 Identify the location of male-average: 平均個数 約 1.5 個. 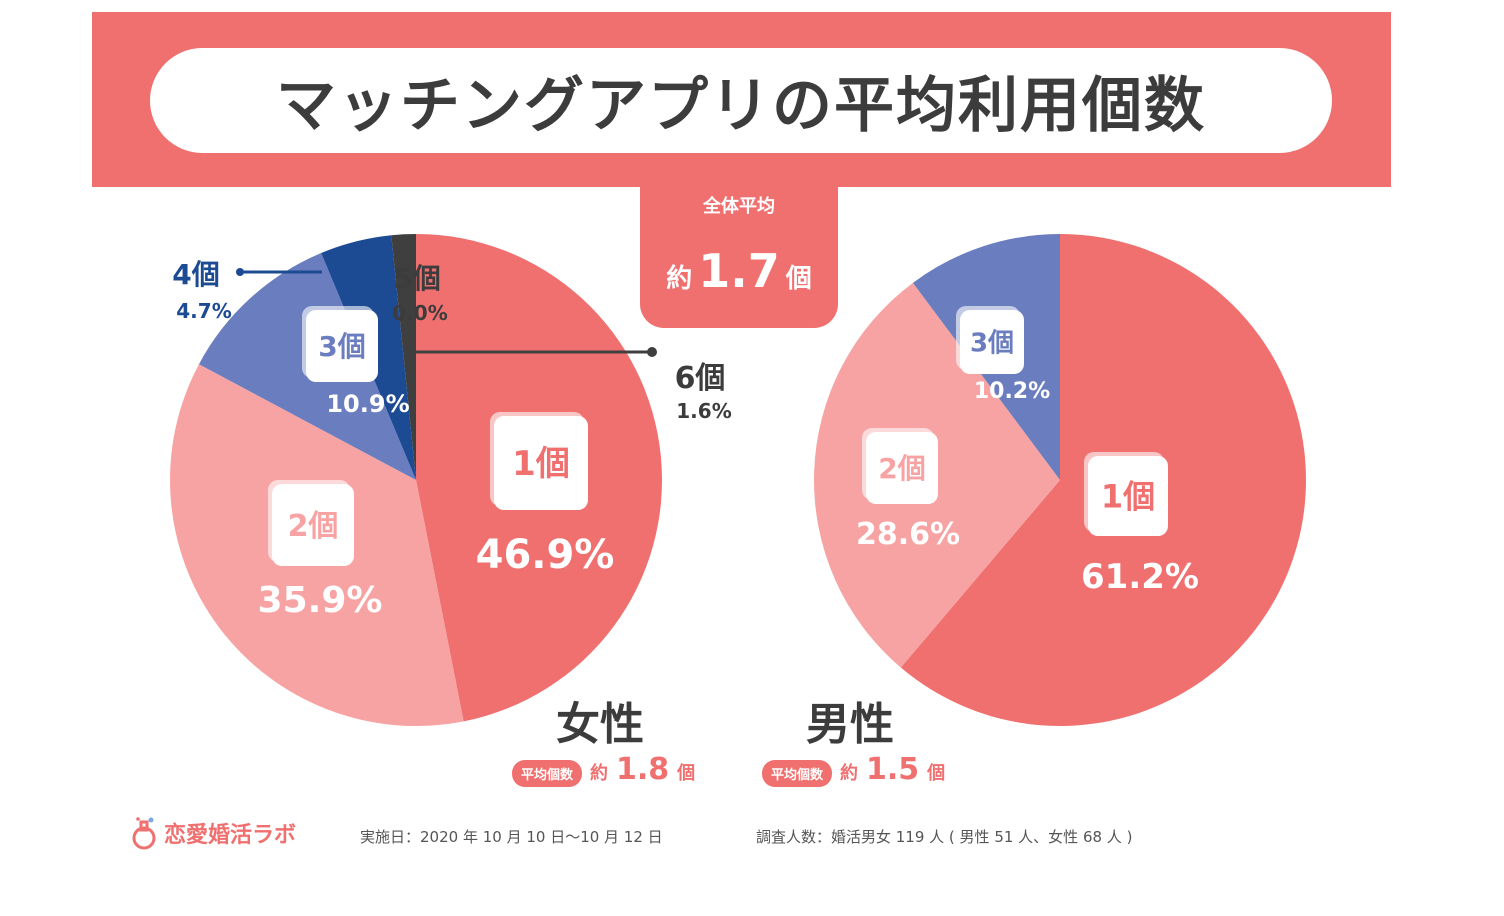
(853, 769).